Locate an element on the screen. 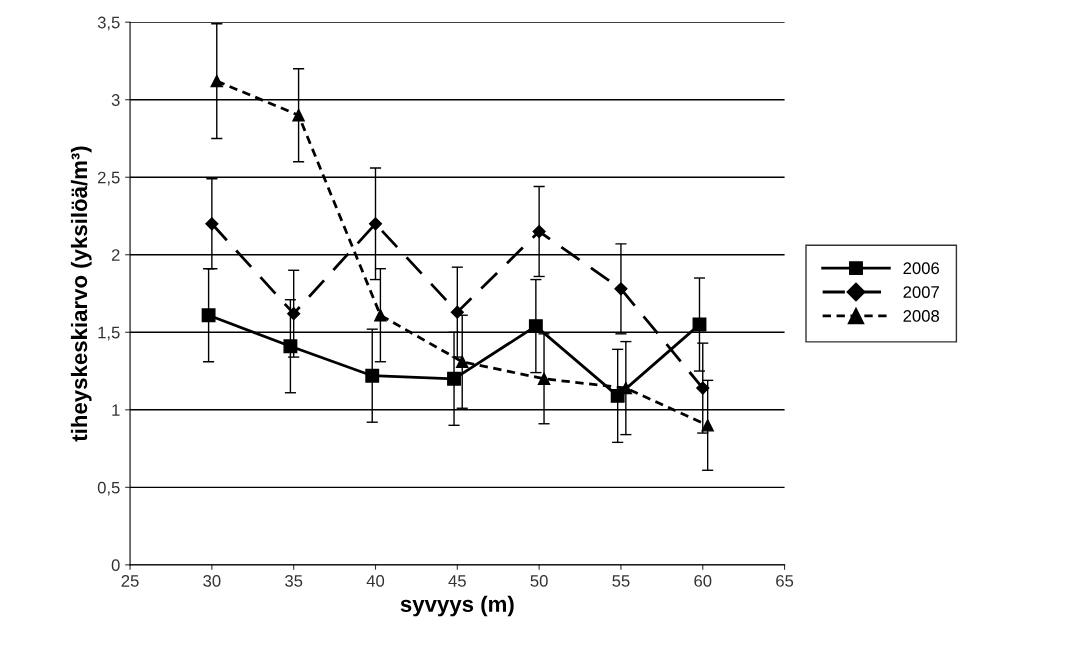 The image size is (1066, 653). x-tick-label: 50 is located at coordinates (539, 581).